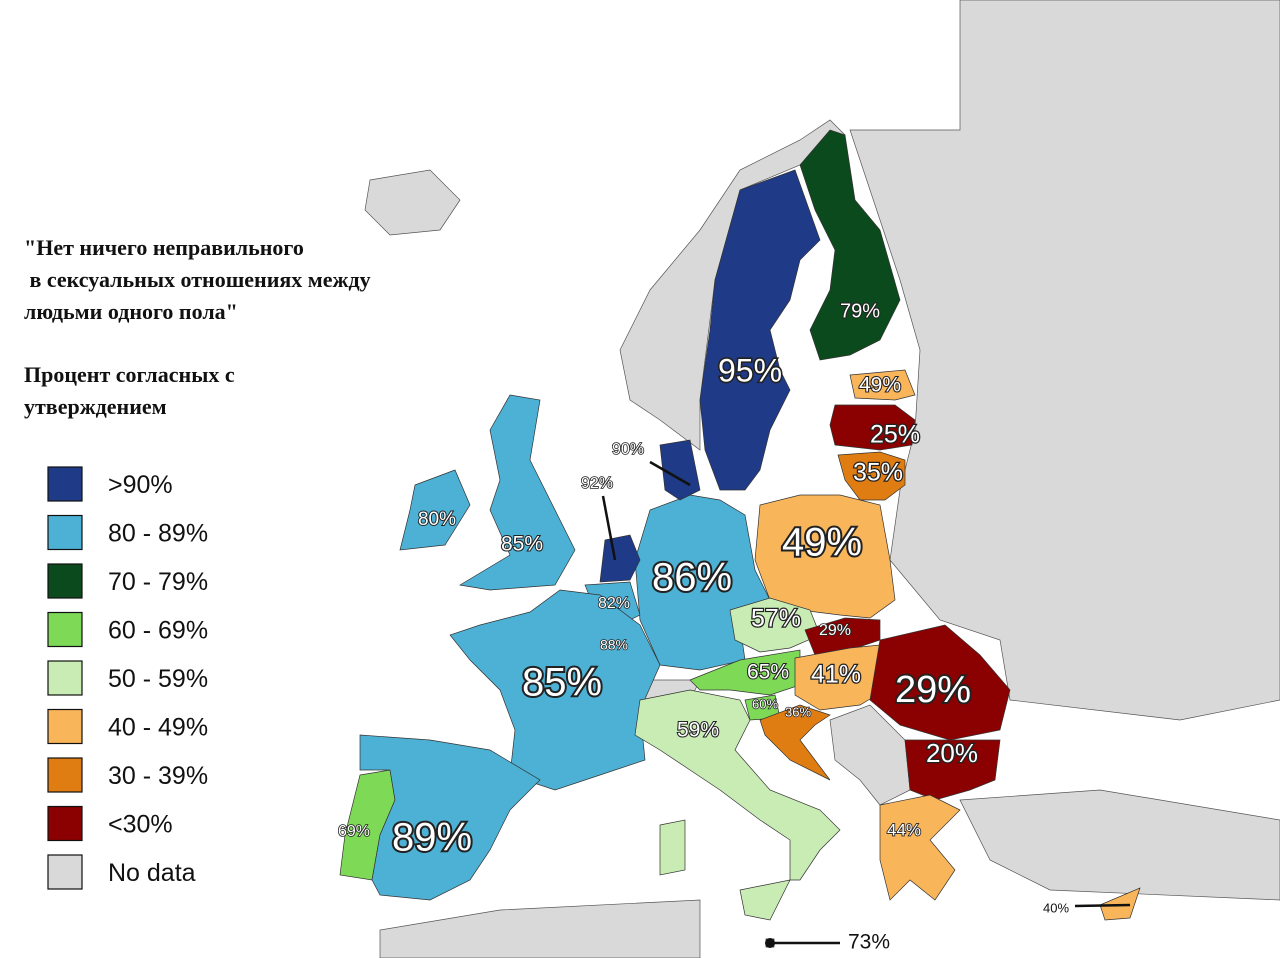 The image size is (1280, 958). Describe the element at coordinates (904, 829) in the screenshot. I see `value-label: 44%` at that location.